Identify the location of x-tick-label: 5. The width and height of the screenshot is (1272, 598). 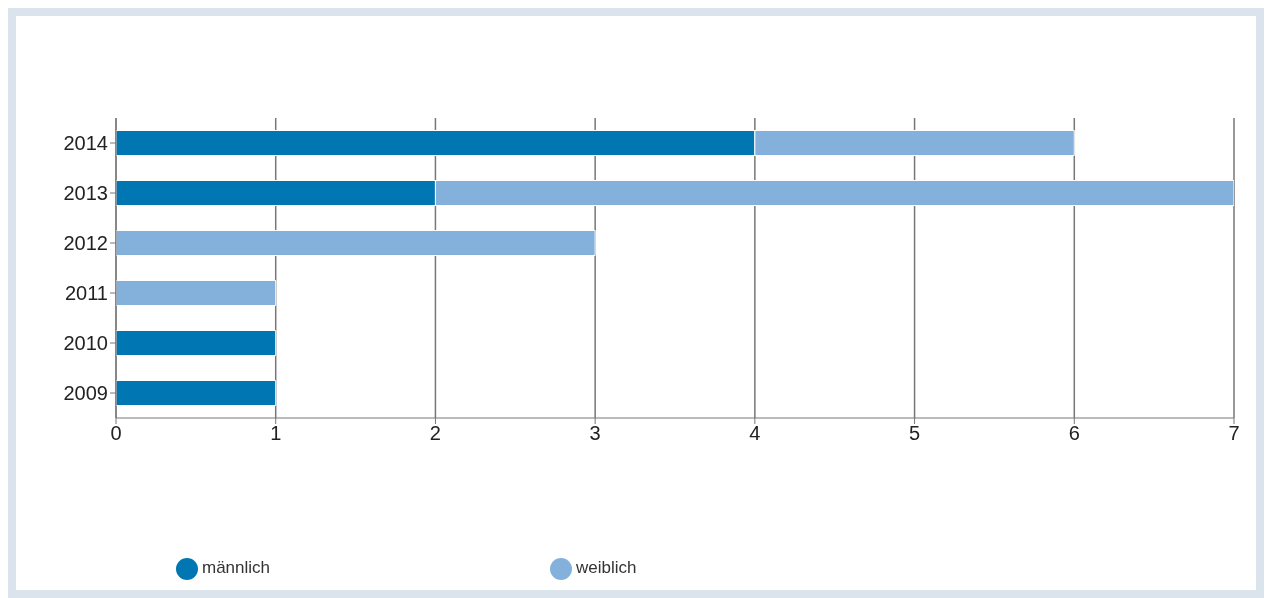
(915, 433).